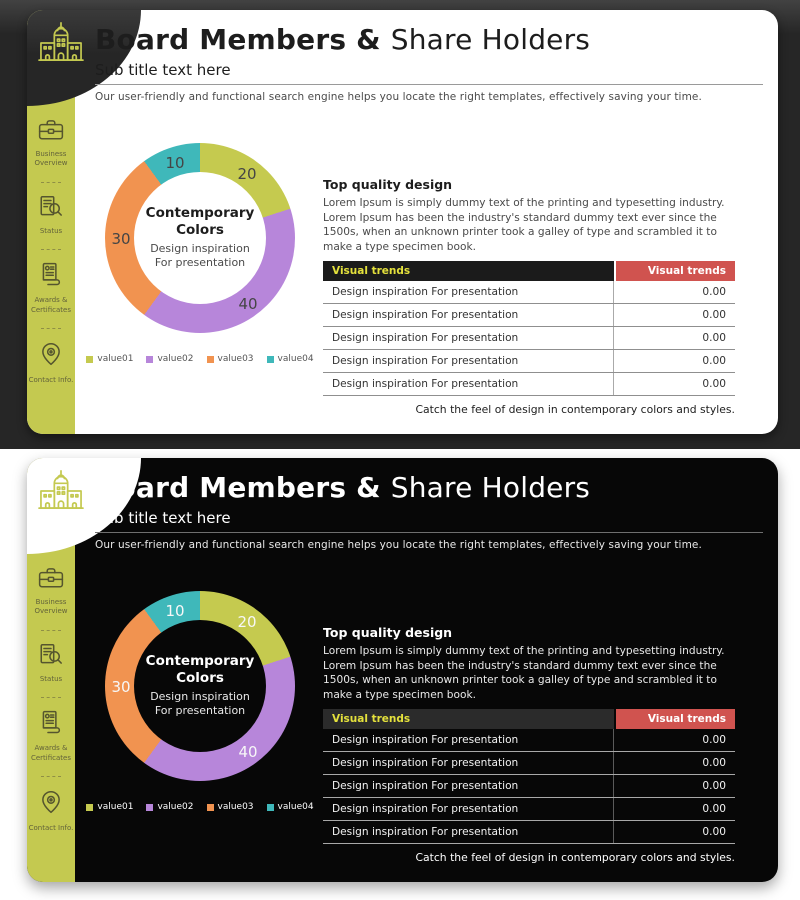  What do you see at coordinates (51, 579) in the screenshot?
I see `briefcase-icon` at bounding box center [51, 579].